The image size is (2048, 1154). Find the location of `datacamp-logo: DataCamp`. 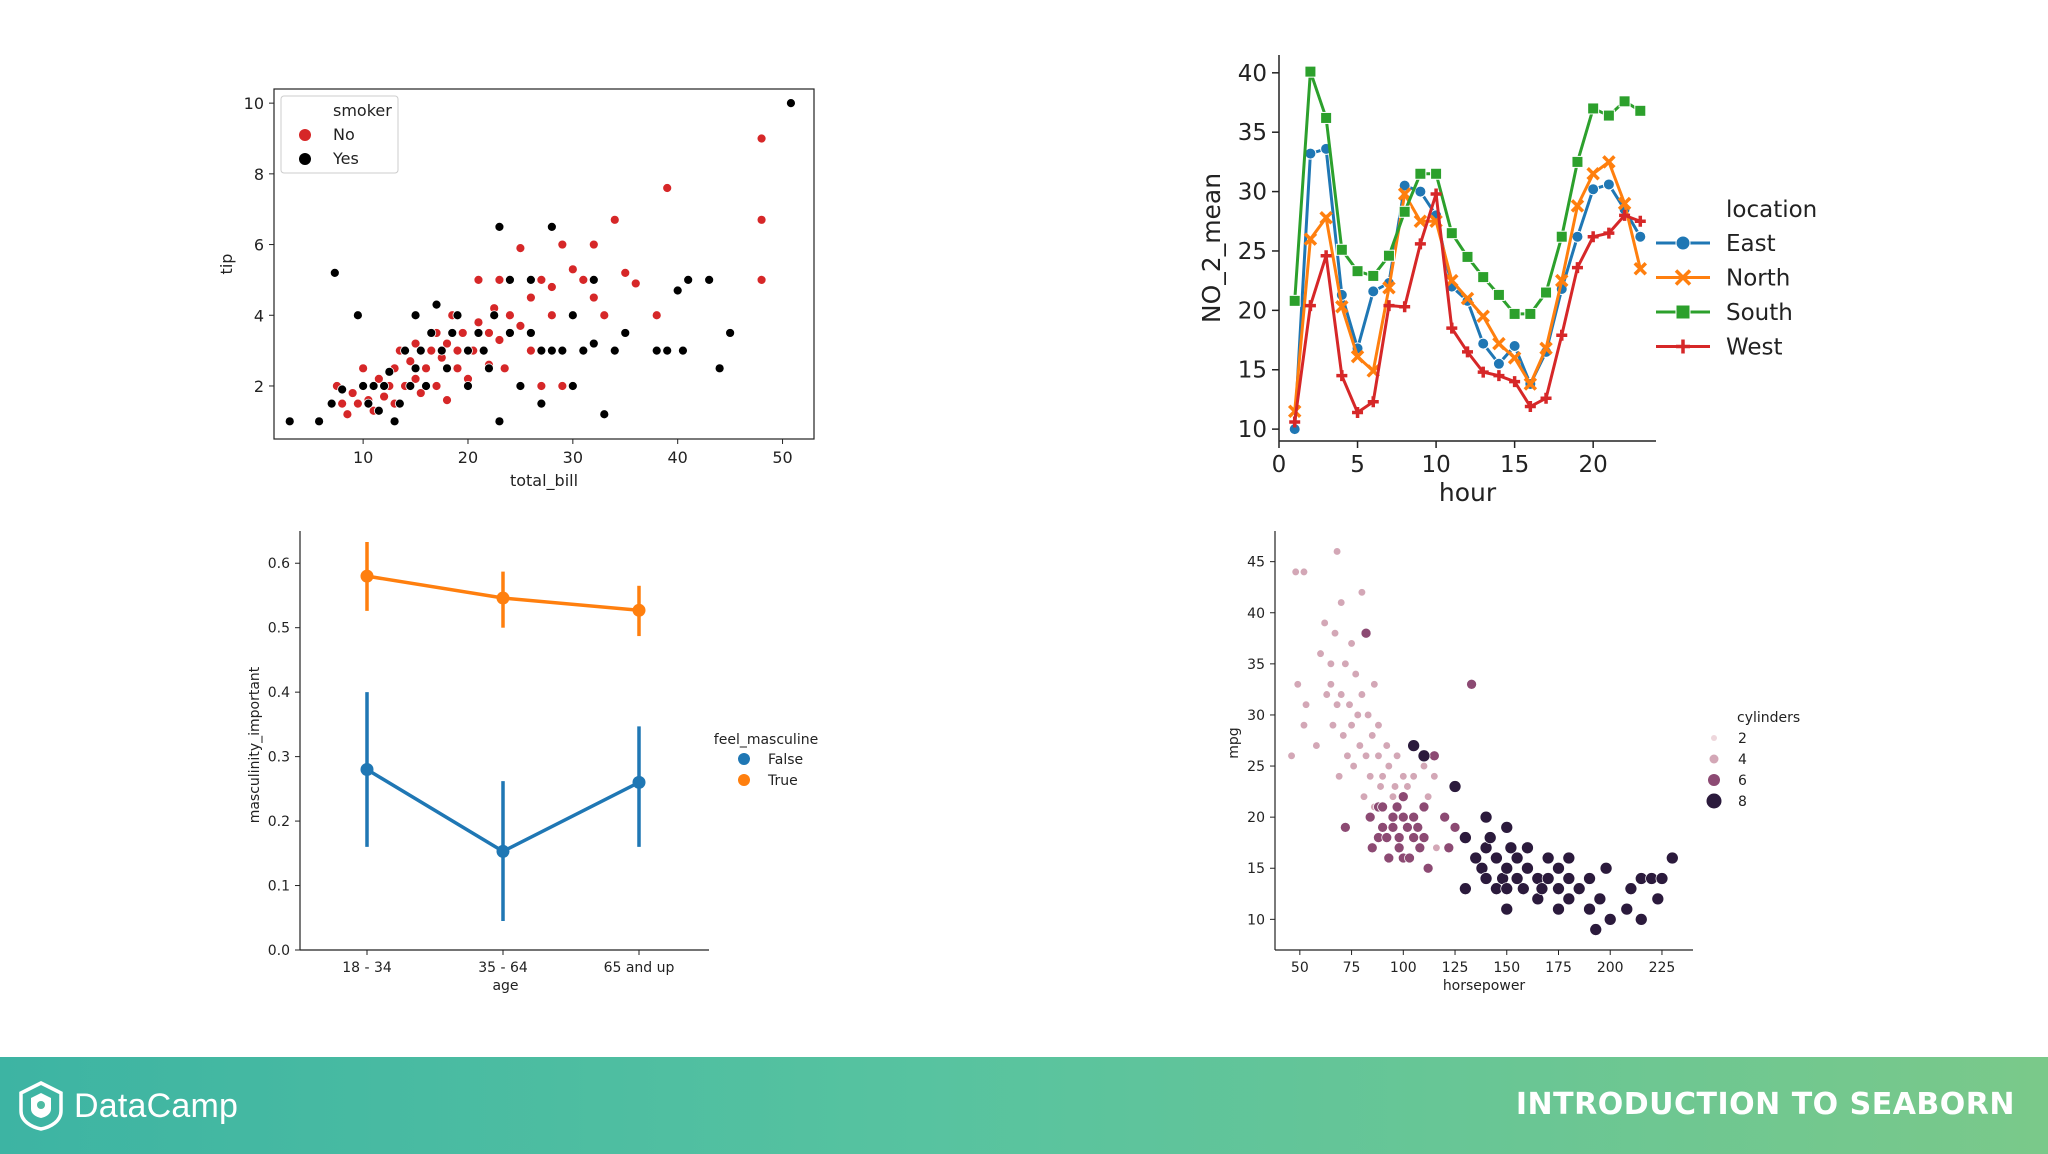

datacamp-logo: DataCamp is located at coordinates (128, 1106).